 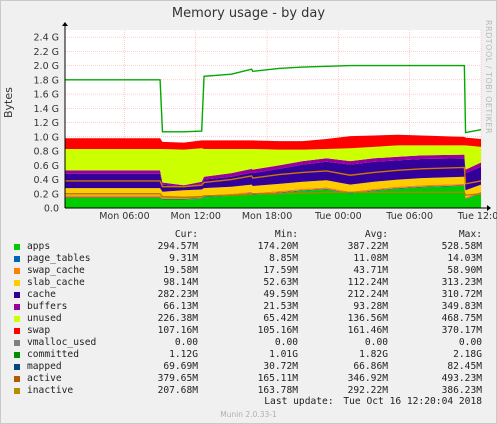 I want to click on y-tick-label: 0.0, so click(x=51, y=209).